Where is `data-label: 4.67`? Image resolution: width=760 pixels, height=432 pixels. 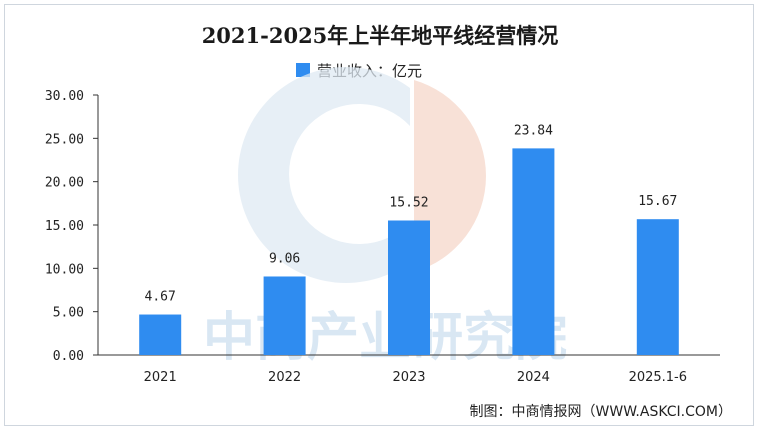 data-label: 4.67 is located at coordinates (160, 297).